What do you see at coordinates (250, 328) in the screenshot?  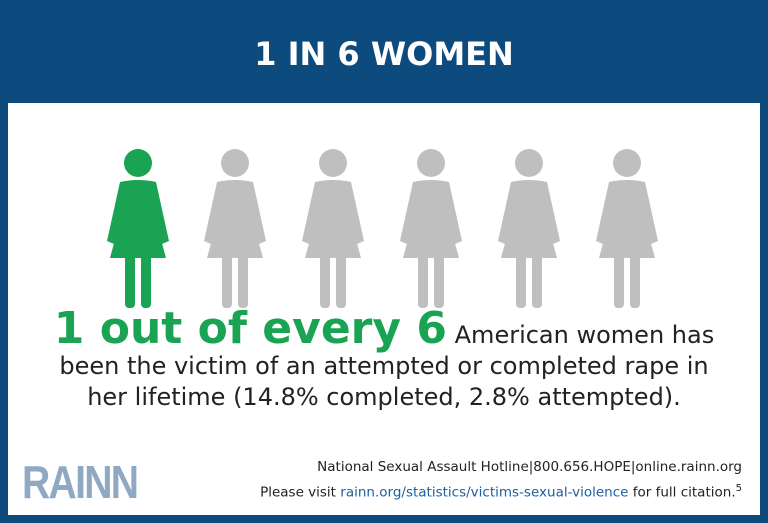 I see `highlight: 1 out of every 6` at bounding box center [250, 328].